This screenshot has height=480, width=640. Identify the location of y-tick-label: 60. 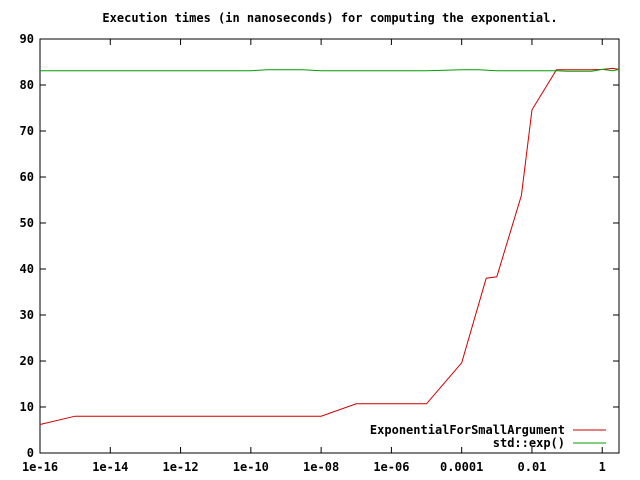
(27, 177).